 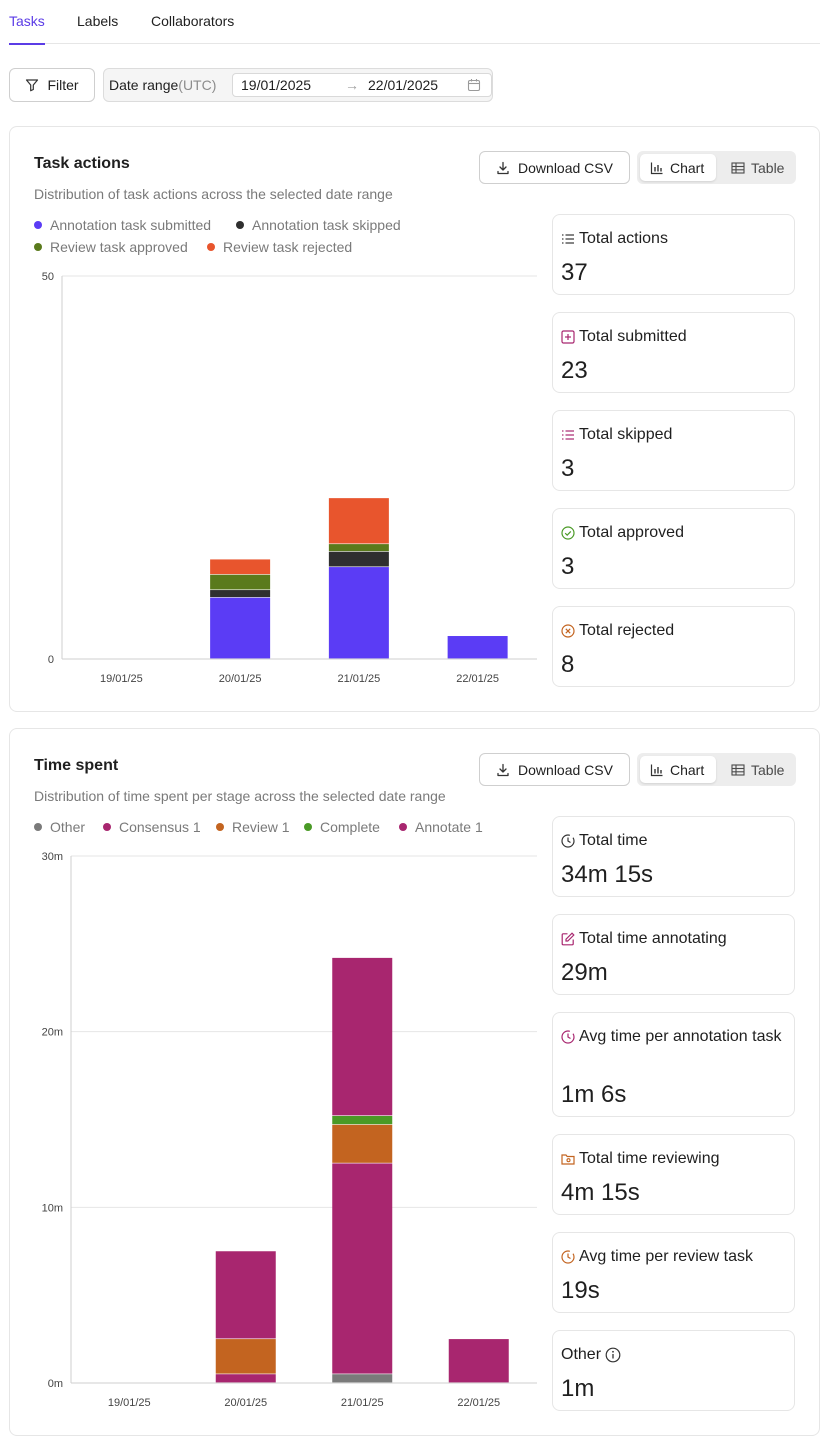 I want to click on stat-label: Total time reviewing, so click(x=649, y=1158).